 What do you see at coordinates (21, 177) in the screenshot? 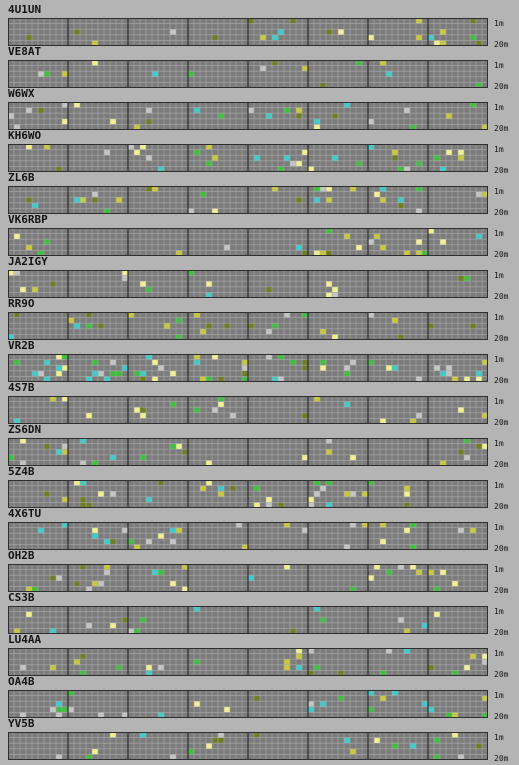
I see `station-callsign: ZL6B` at bounding box center [21, 177].